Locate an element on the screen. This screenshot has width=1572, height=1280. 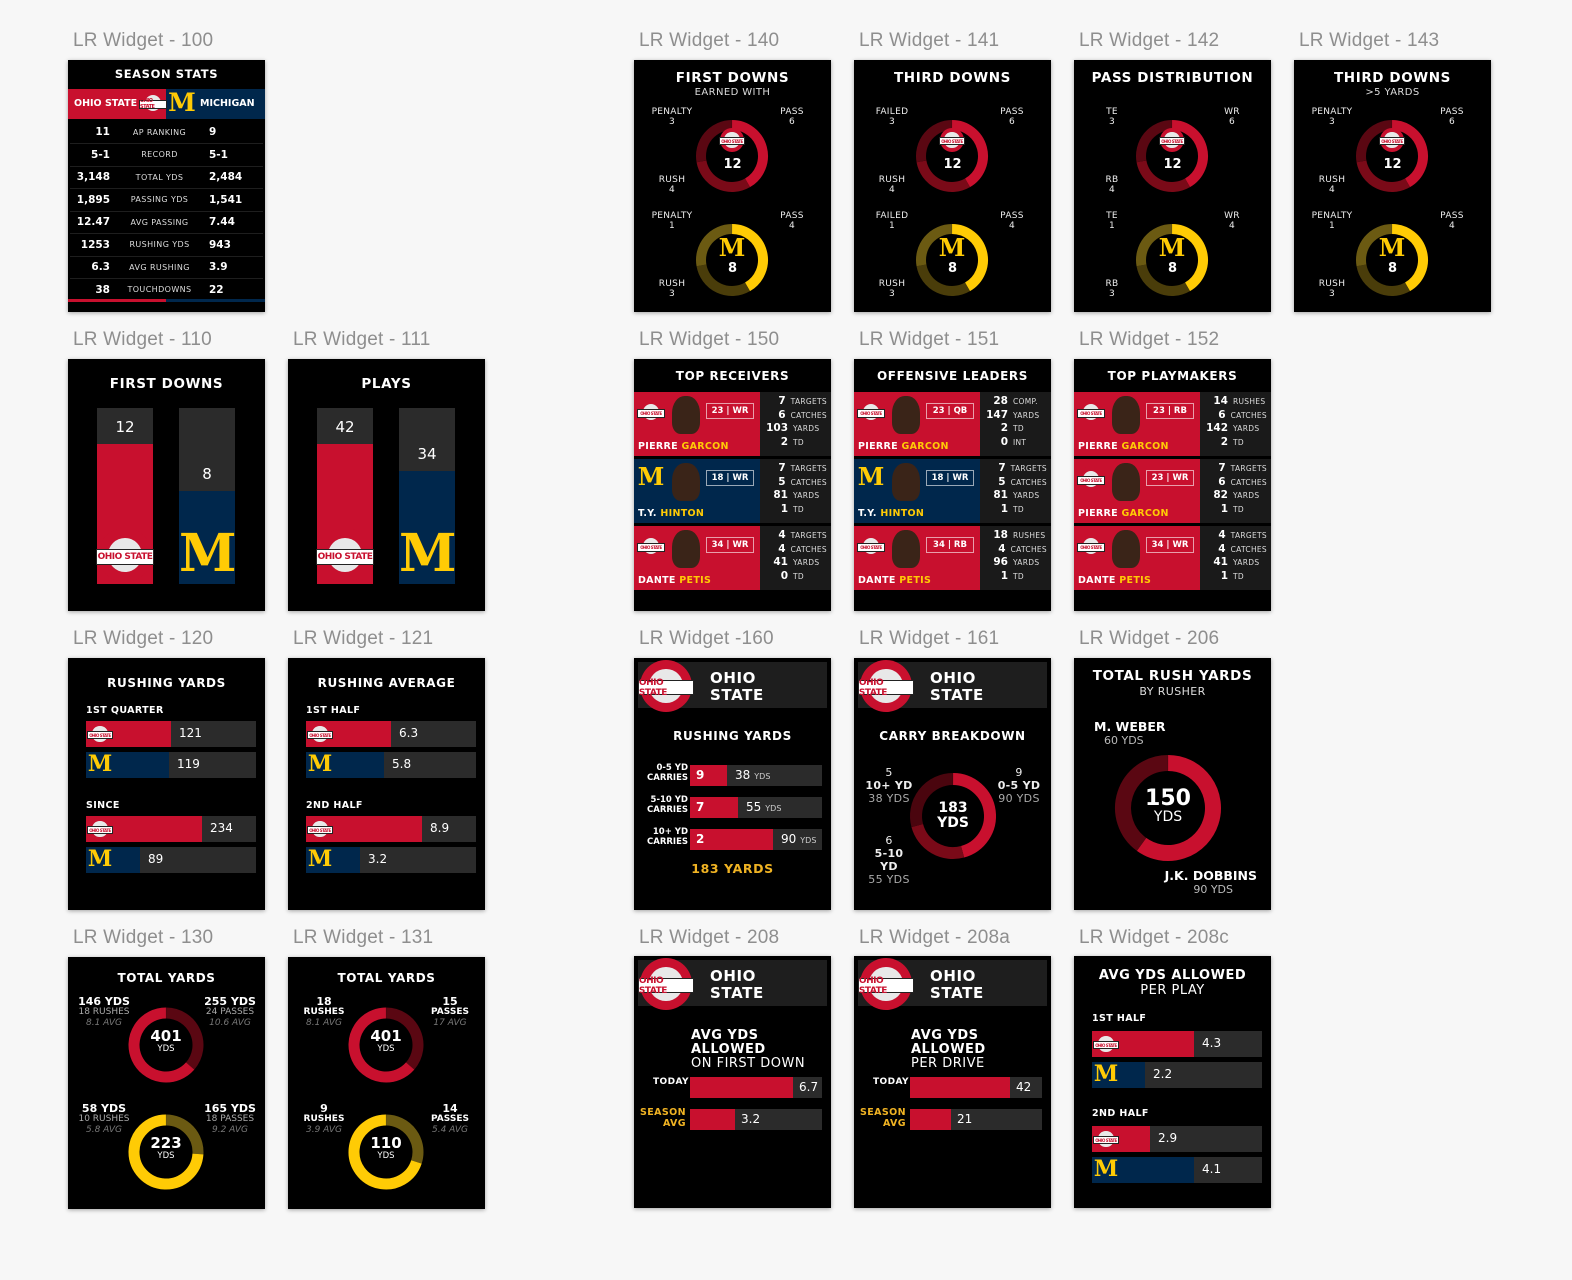
stat-line: 2 TD is located at coordinates (1015, 428).